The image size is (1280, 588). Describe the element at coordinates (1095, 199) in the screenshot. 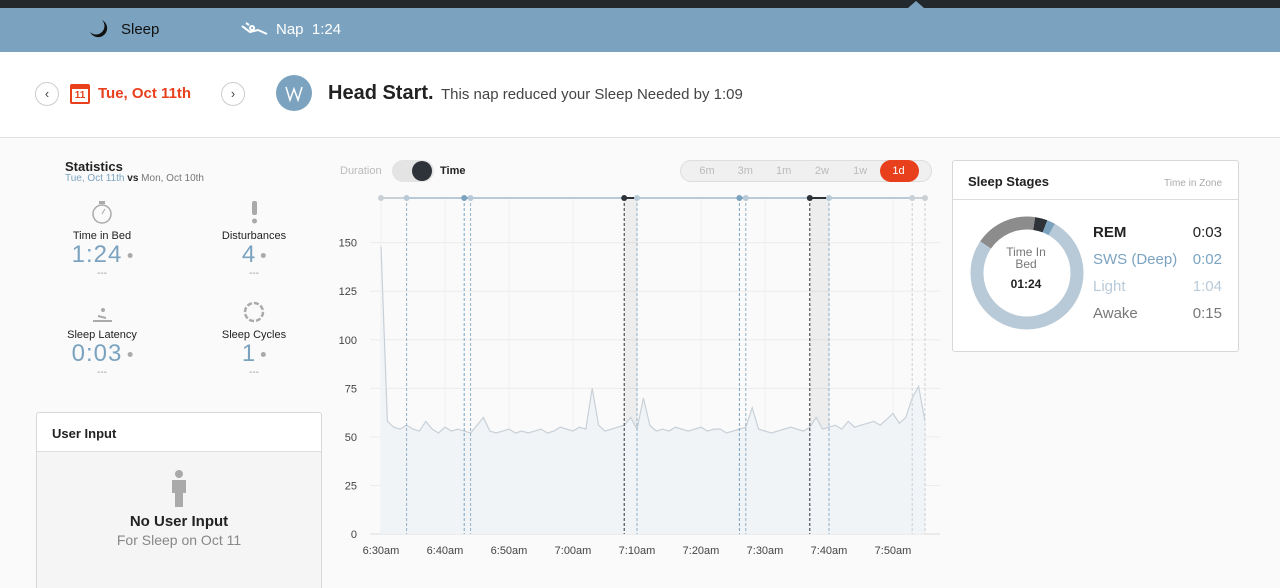

I see `divider` at that location.